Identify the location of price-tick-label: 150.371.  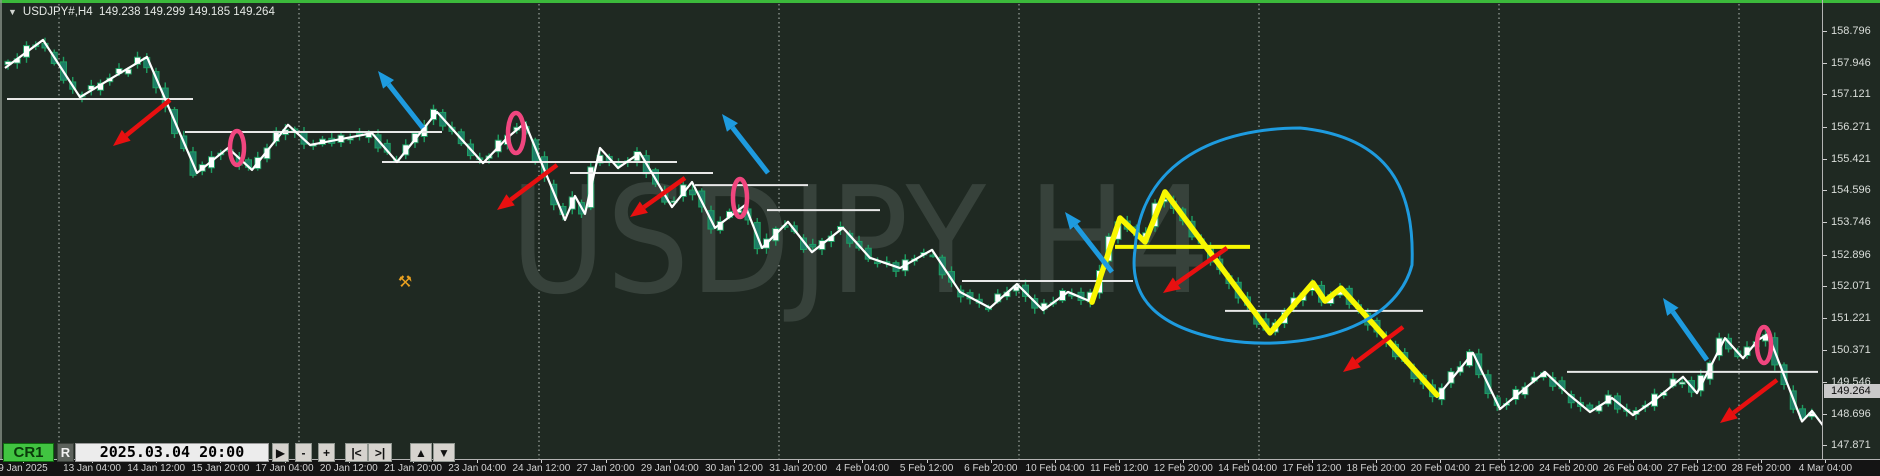
(1851, 350).